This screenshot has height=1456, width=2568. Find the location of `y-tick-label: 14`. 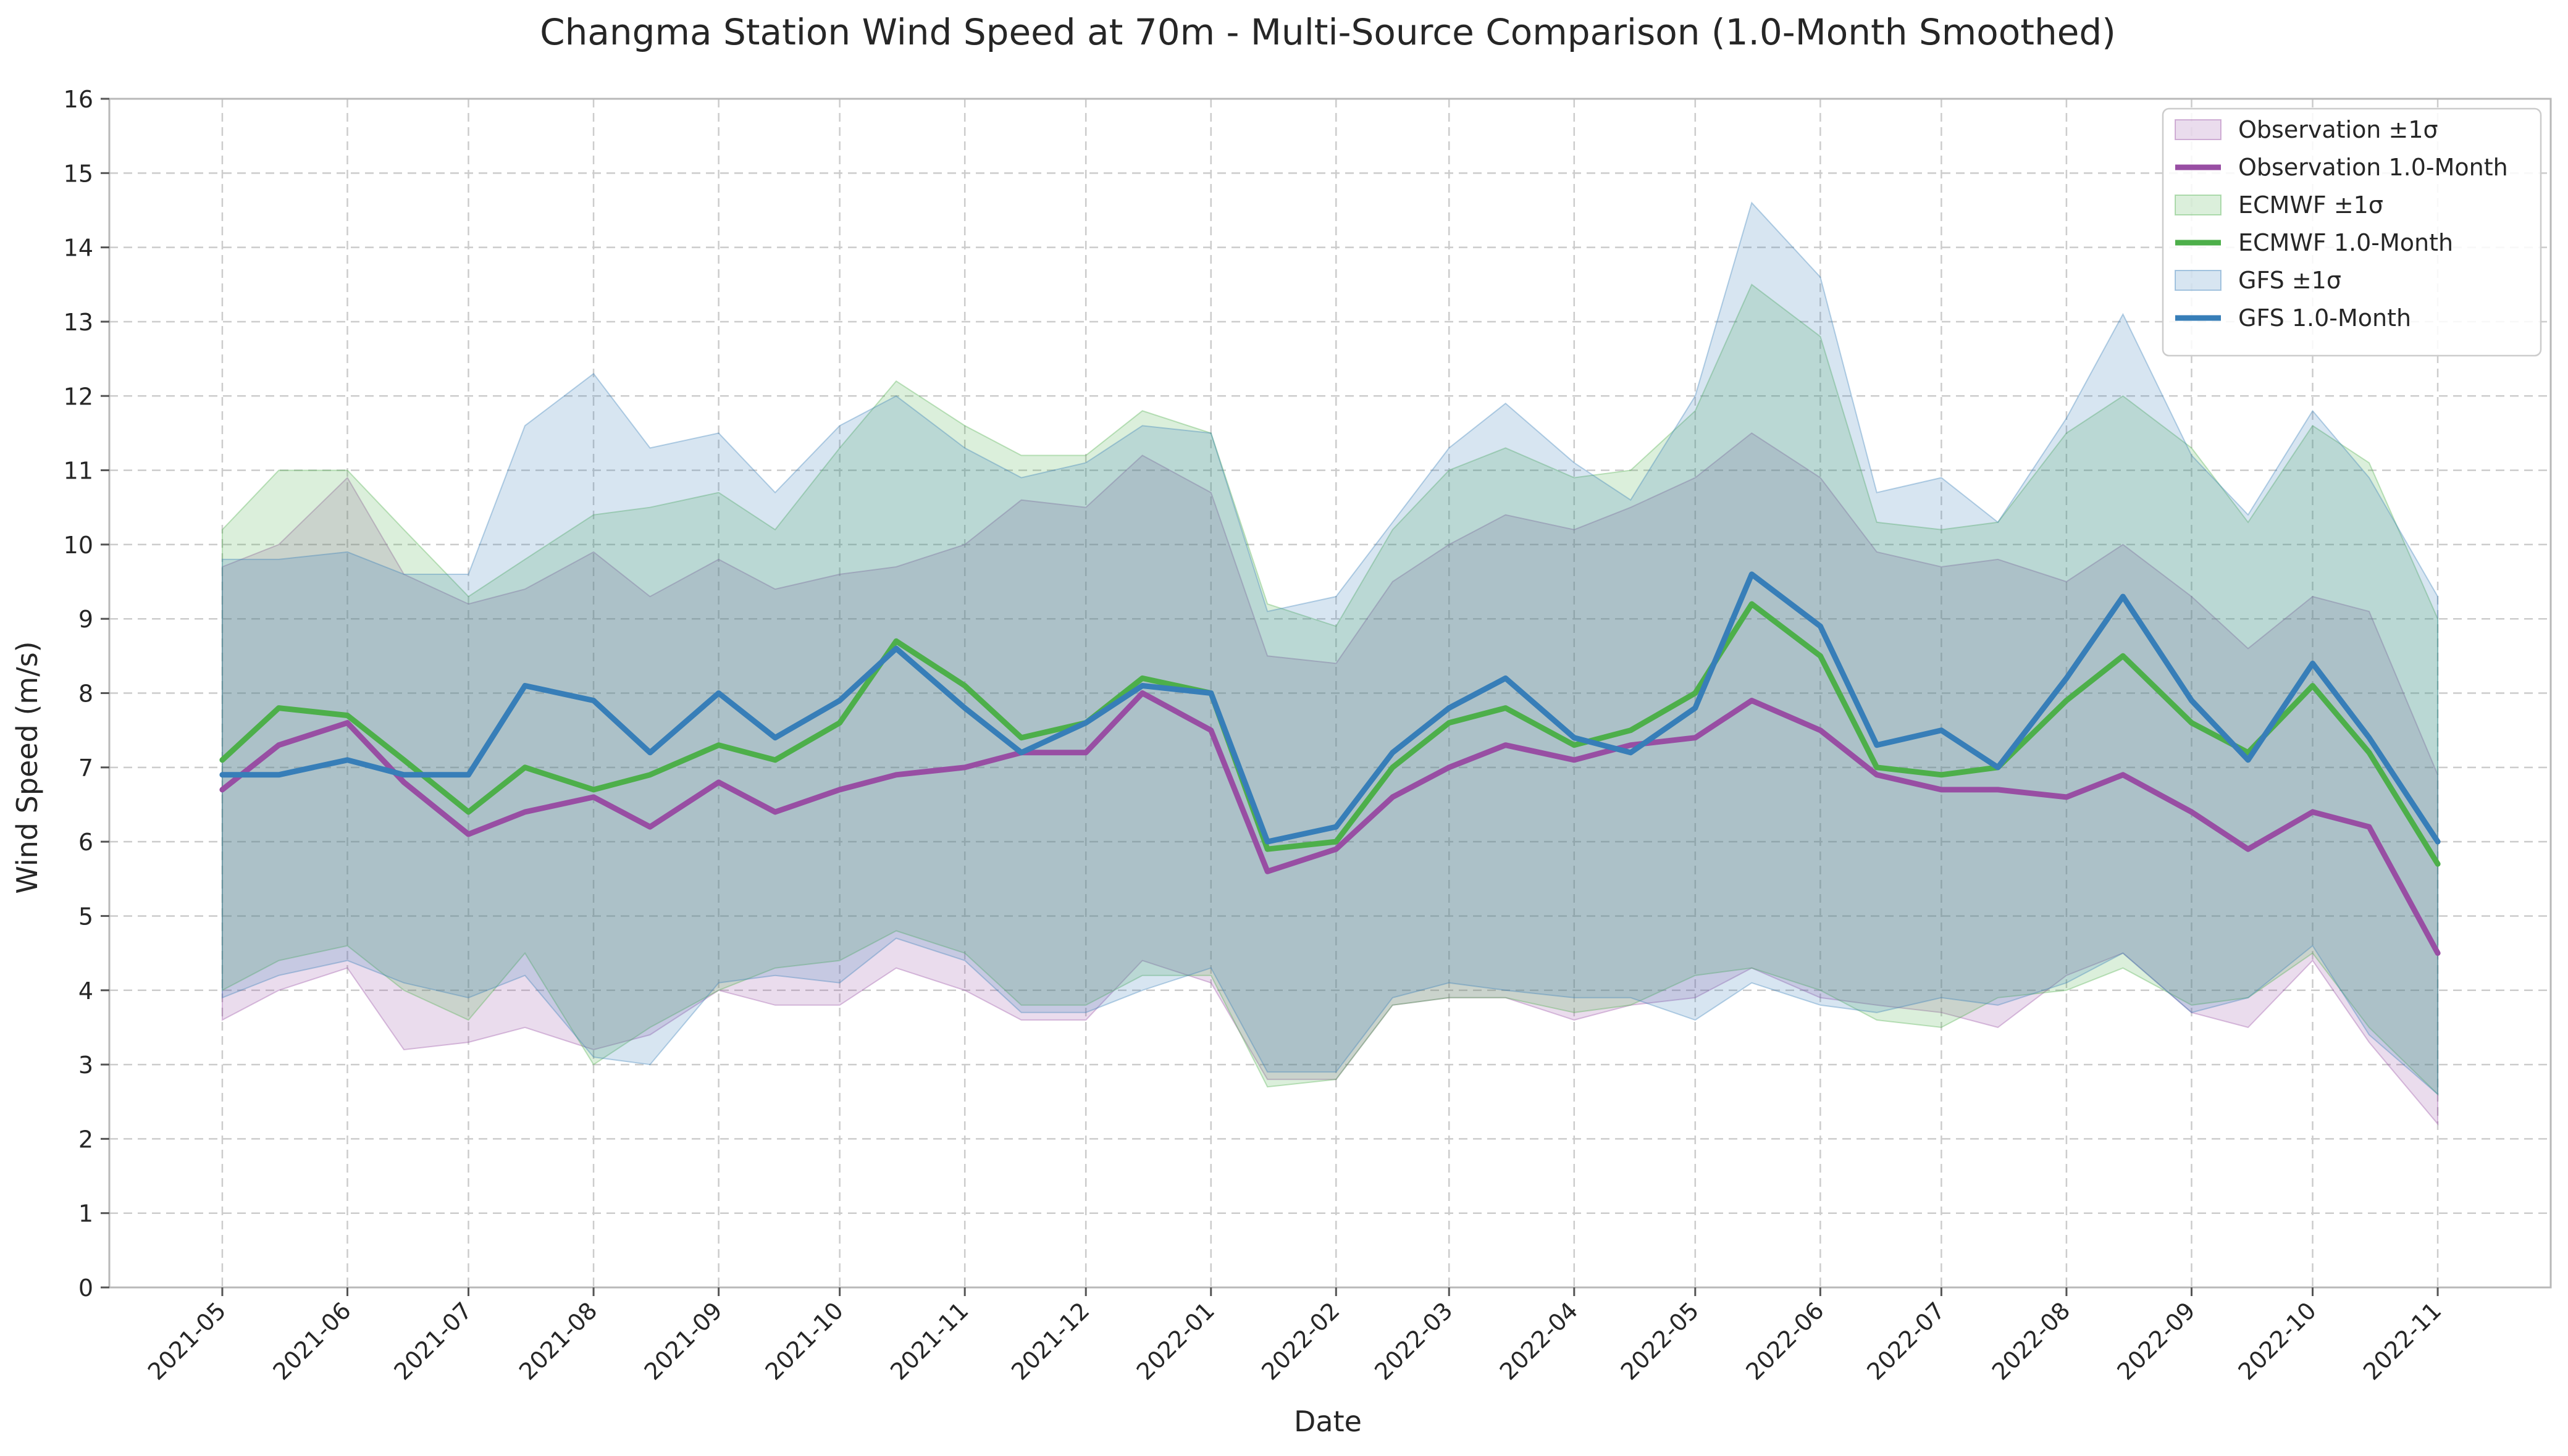

y-tick-label: 14 is located at coordinates (78, 248).